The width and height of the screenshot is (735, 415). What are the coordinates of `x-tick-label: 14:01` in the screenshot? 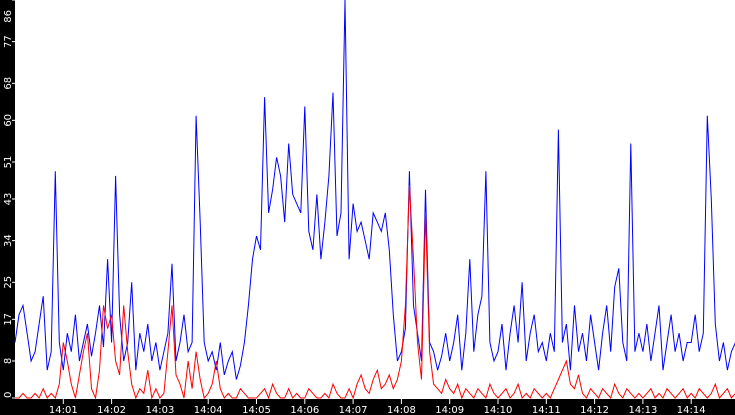 It's located at (63, 410).